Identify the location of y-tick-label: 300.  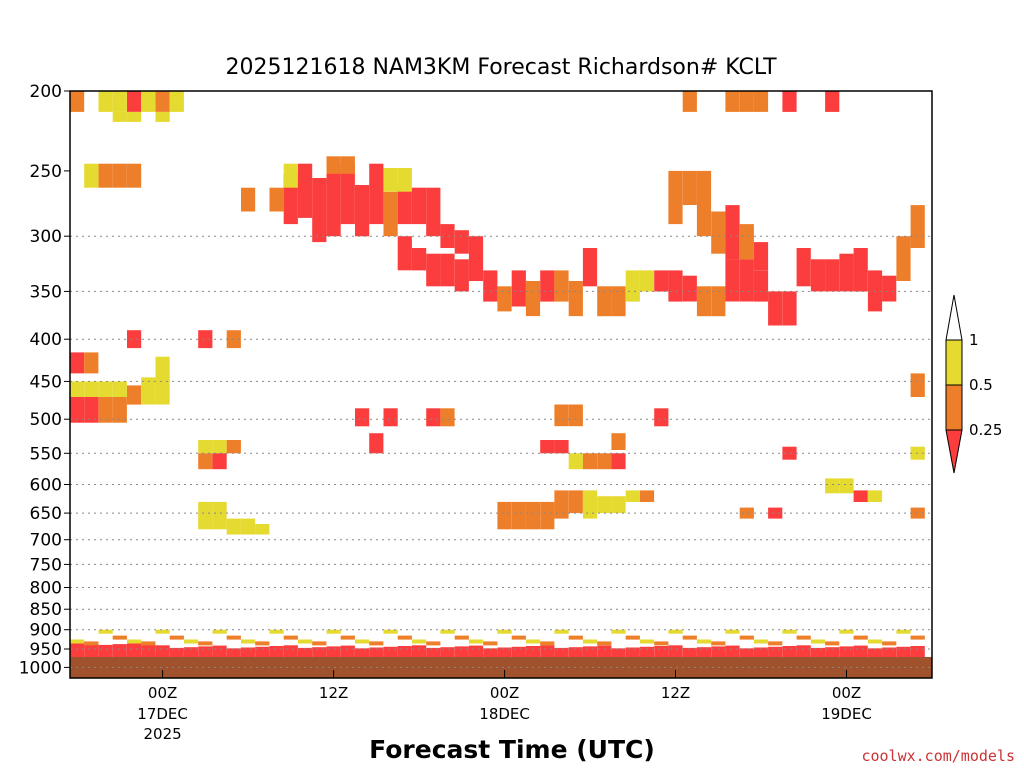
(46, 237).